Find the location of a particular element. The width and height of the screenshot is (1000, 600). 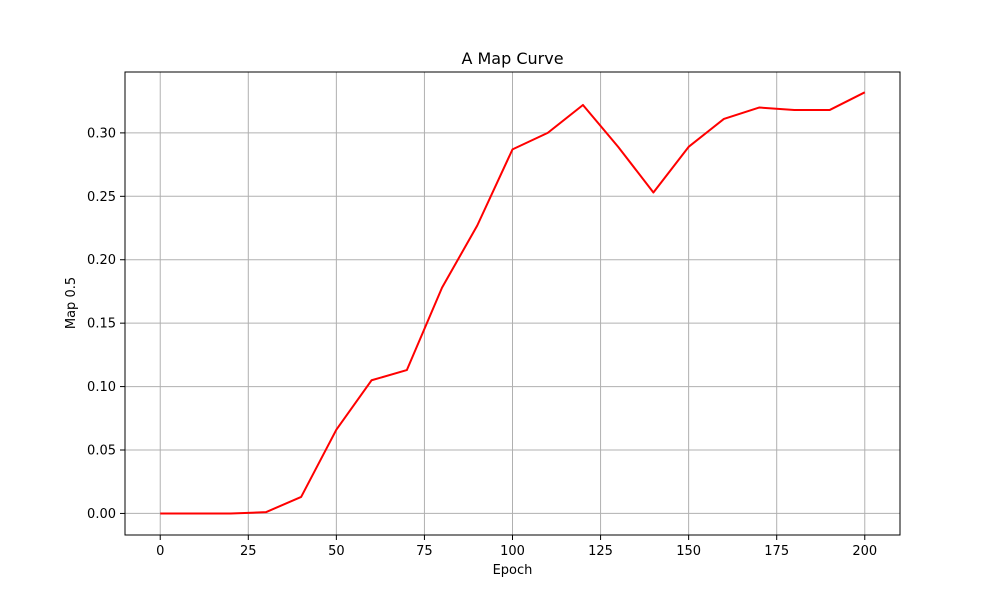

x-axis: 0 25 50 75 100 125 150 175 200 is located at coordinates (516, 547).